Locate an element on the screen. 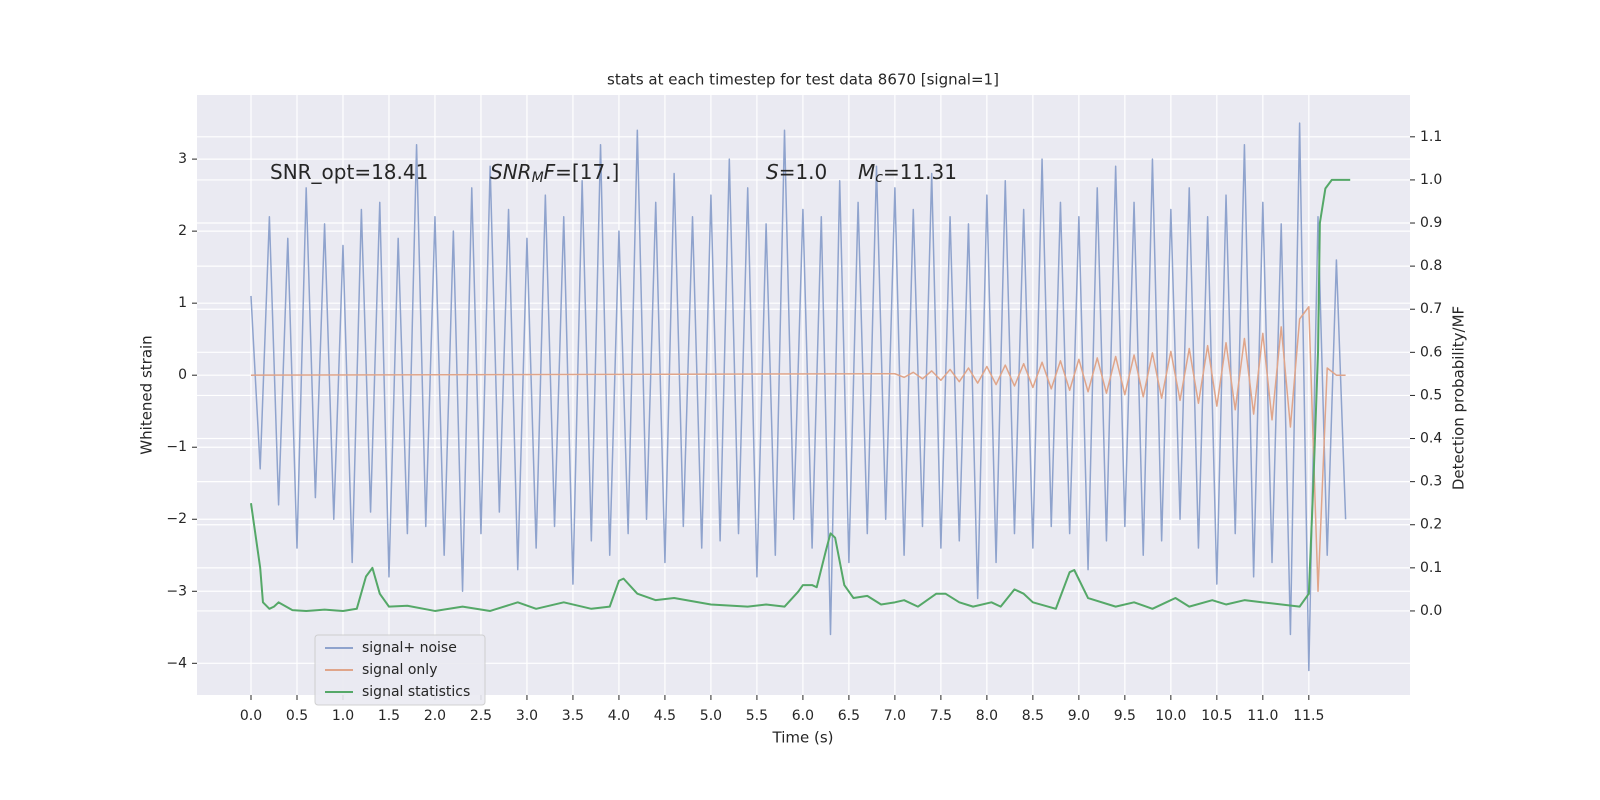 This screenshot has width=1600, height=800. y-tick-label: 0 is located at coordinates (182, 375).